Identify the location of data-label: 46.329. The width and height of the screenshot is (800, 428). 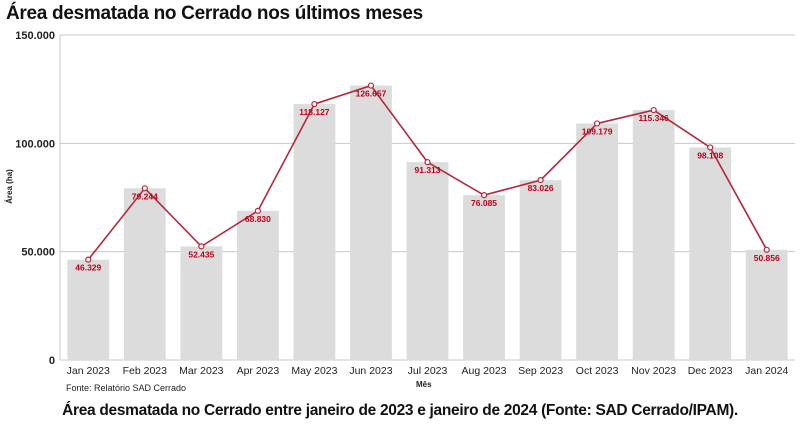
(88, 268).